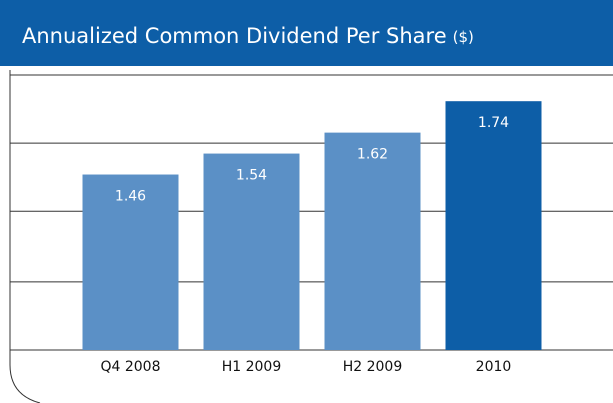 Image resolution: width=613 pixels, height=403 pixels. I want to click on frame, so click(25, 236).